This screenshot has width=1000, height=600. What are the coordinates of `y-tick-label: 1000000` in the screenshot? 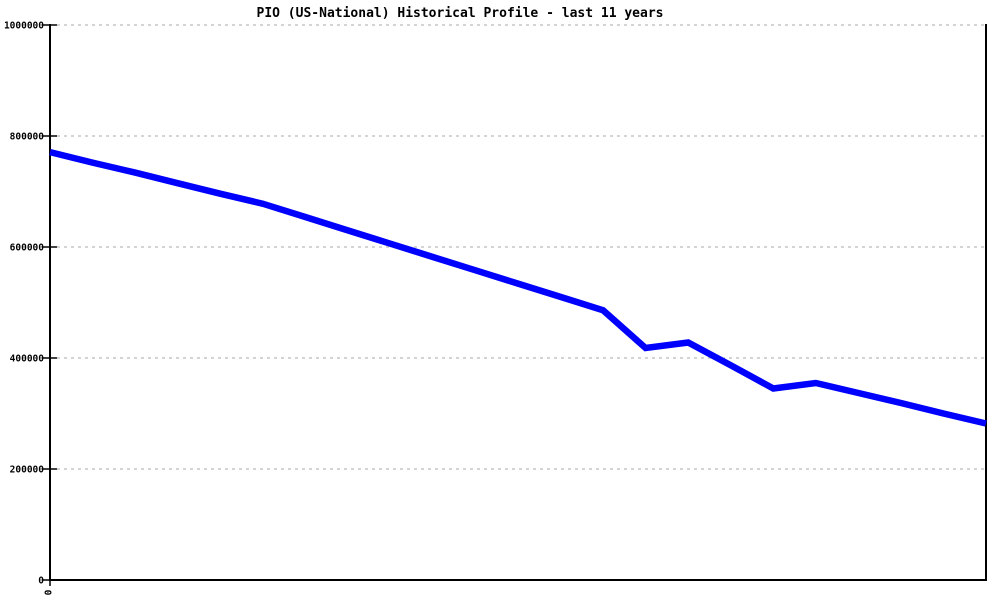 It's located at (24, 26).